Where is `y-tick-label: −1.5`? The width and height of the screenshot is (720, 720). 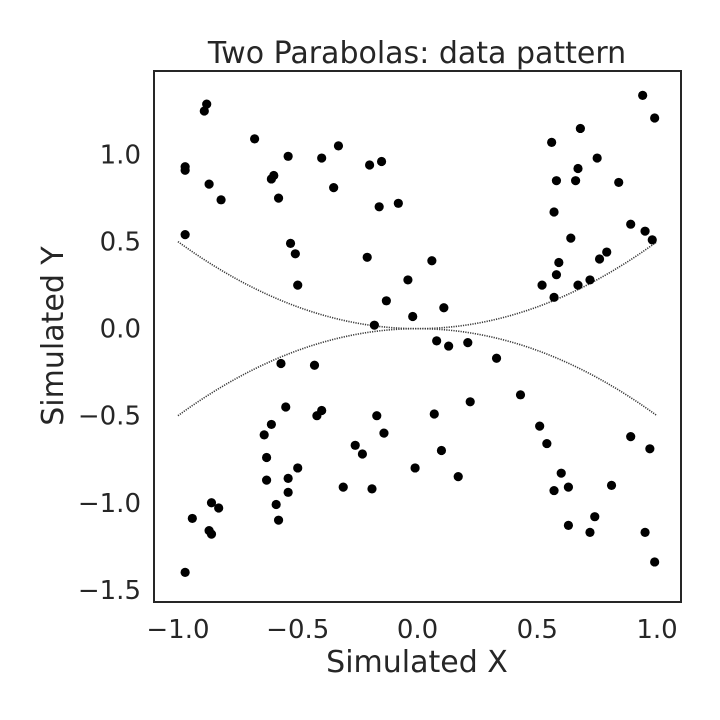
y-tick-label: −1.5 is located at coordinates (109, 591).